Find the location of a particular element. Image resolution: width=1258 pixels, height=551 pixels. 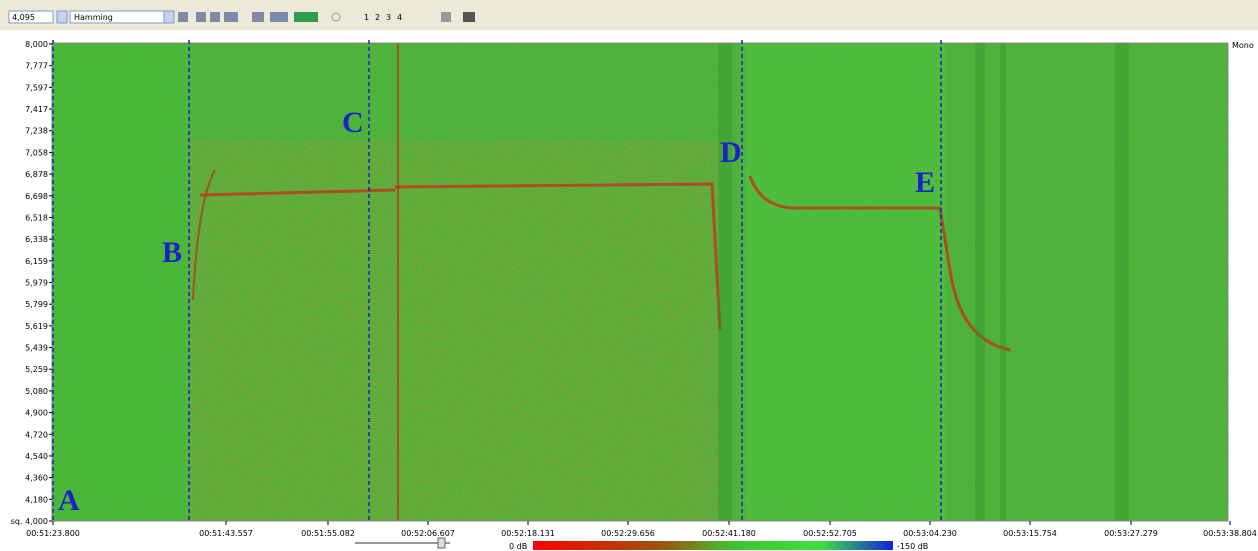

x-tick-label: 00:51:23.800 is located at coordinates (53, 533).